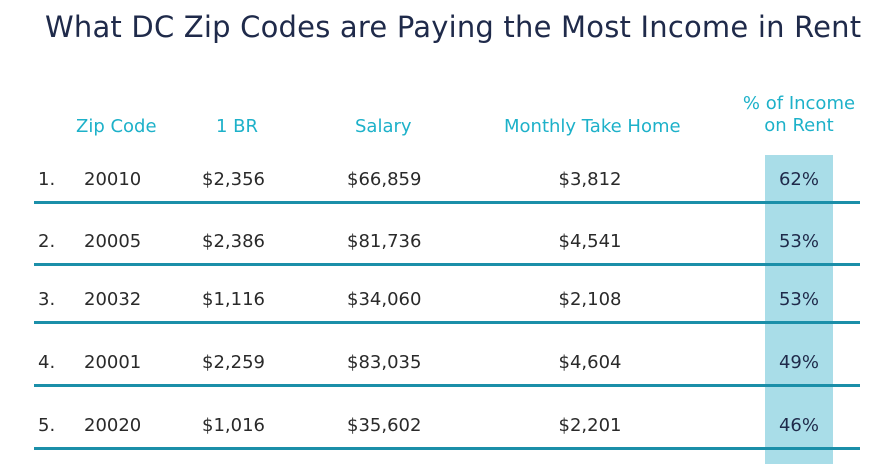 The image size is (883, 471). What do you see at coordinates (798, 425) in the screenshot?
I see `row-percent: 46%` at bounding box center [798, 425].